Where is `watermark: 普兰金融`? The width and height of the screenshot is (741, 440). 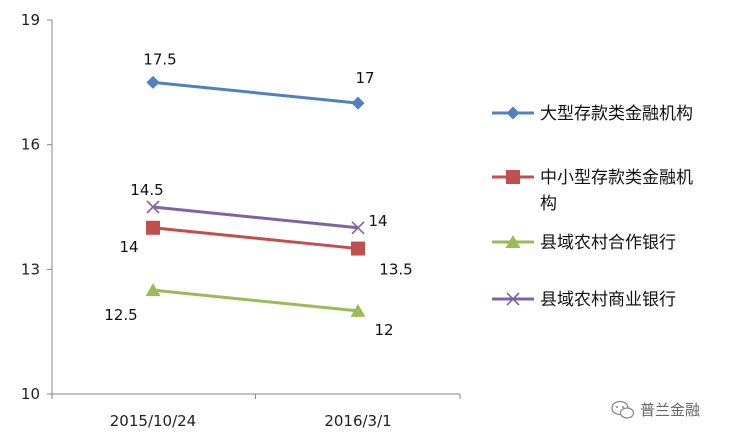 watermark: 普兰金融 is located at coordinates (655, 409).